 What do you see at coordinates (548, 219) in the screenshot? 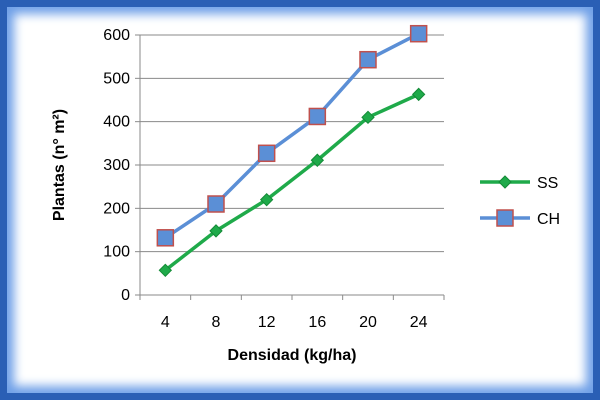
I see `legend-label: CH` at bounding box center [548, 219].